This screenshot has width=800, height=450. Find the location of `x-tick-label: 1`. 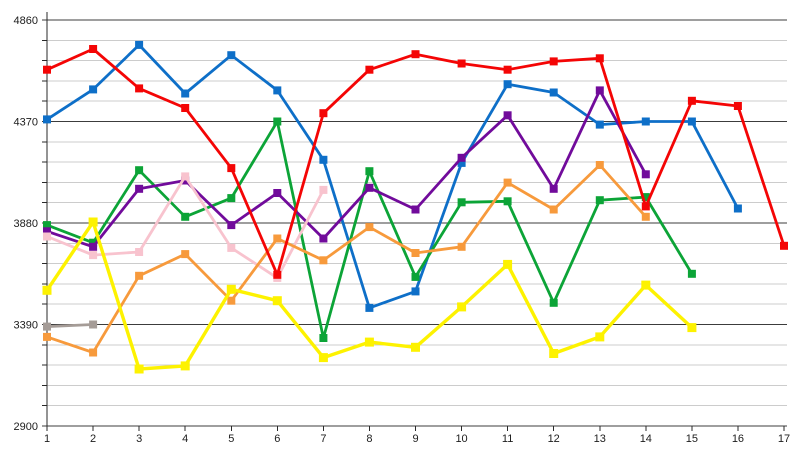

x-tick-label: 1 is located at coordinates (47, 439).